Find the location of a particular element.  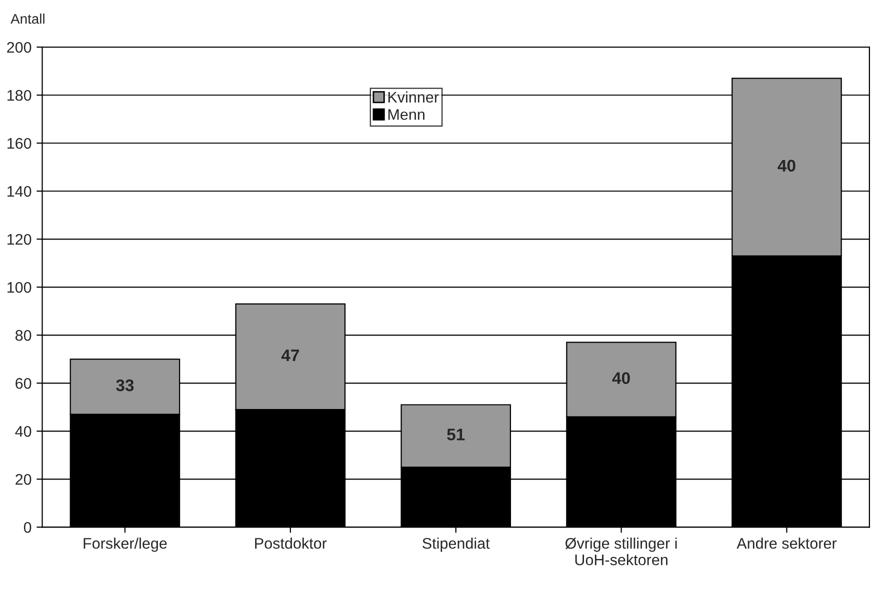

y-tick-label: 80 is located at coordinates (23, 335).